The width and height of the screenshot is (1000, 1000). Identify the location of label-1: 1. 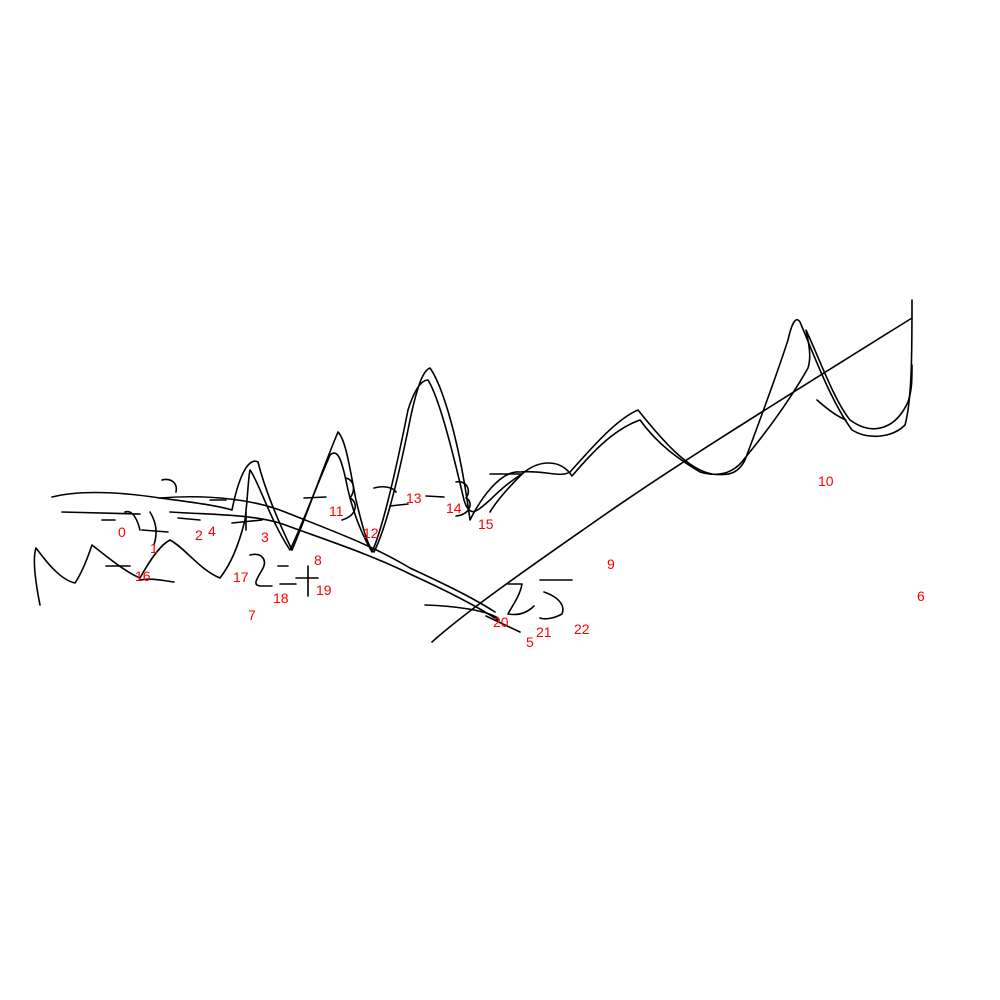
(154, 548).